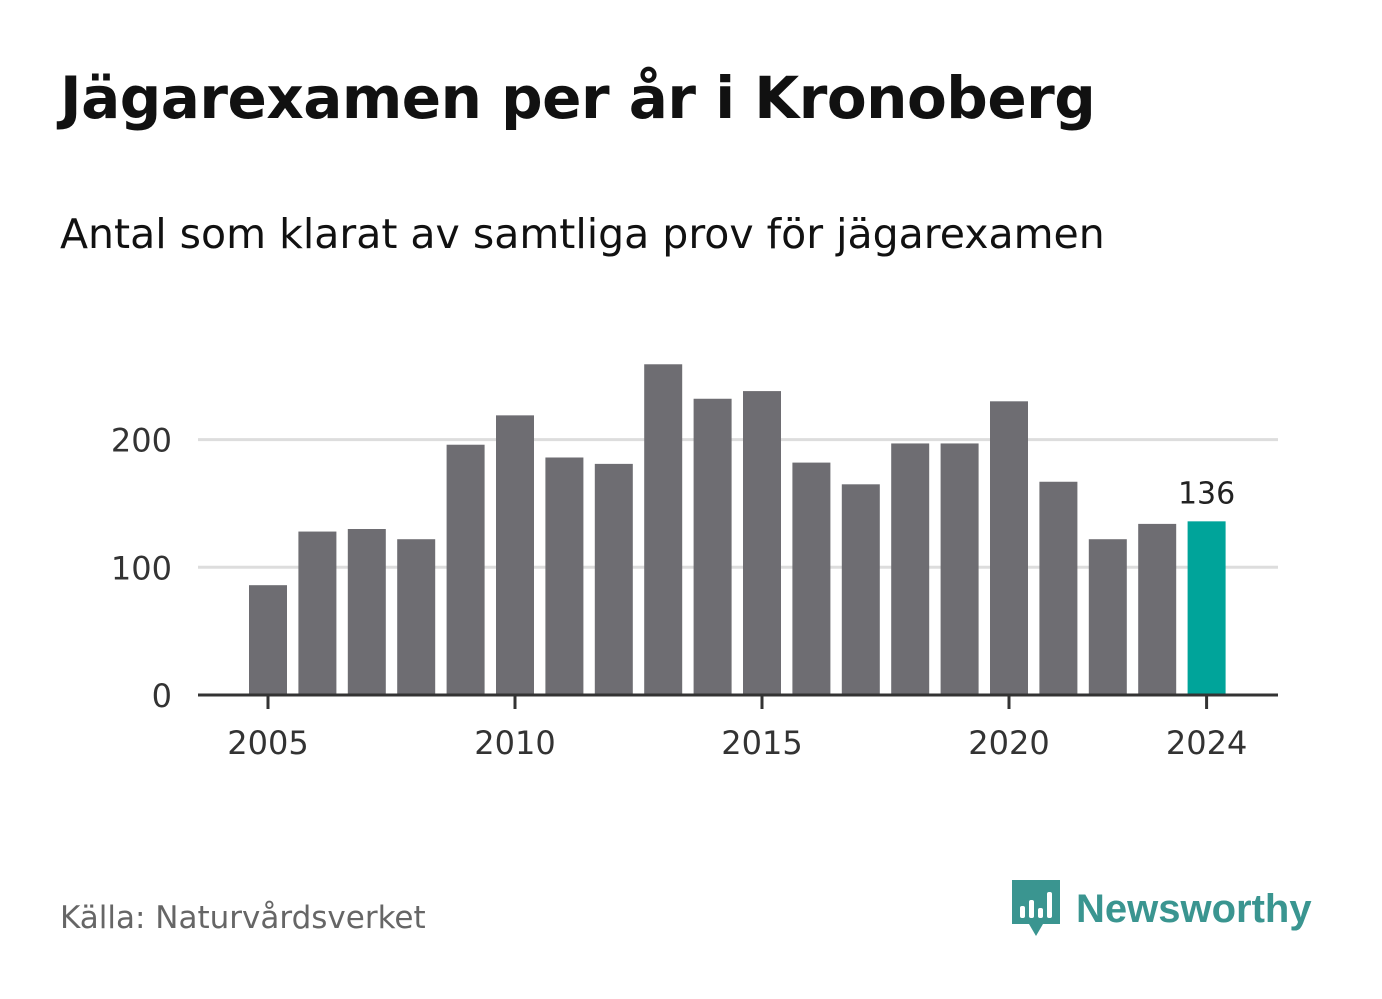 The width and height of the screenshot is (1382, 999). Describe the element at coordinates (1058, 588) in the screenshot. I see `bar-2021` at that location.